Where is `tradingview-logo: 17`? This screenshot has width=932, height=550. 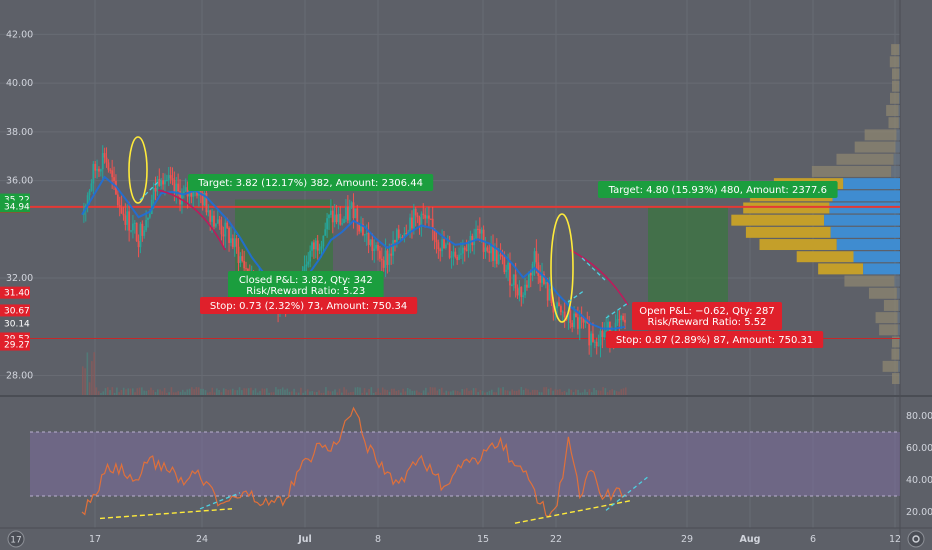
tradingview-logo: 17 is located at coordinates (16, 539).